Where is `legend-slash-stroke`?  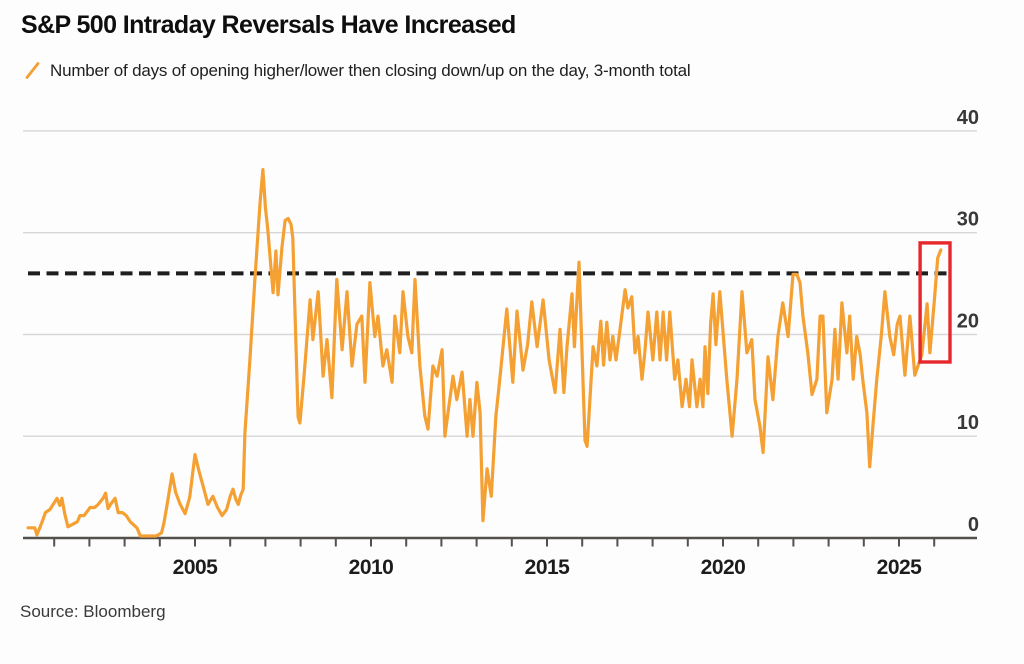
legend-slash-stroke is located at coordinates (32, 70).